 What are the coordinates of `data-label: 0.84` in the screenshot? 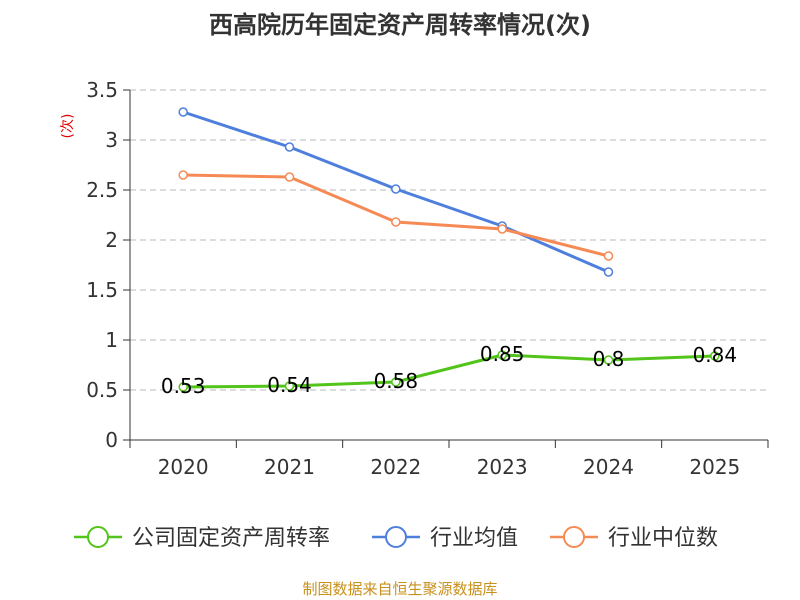 It's located at (715, 355).